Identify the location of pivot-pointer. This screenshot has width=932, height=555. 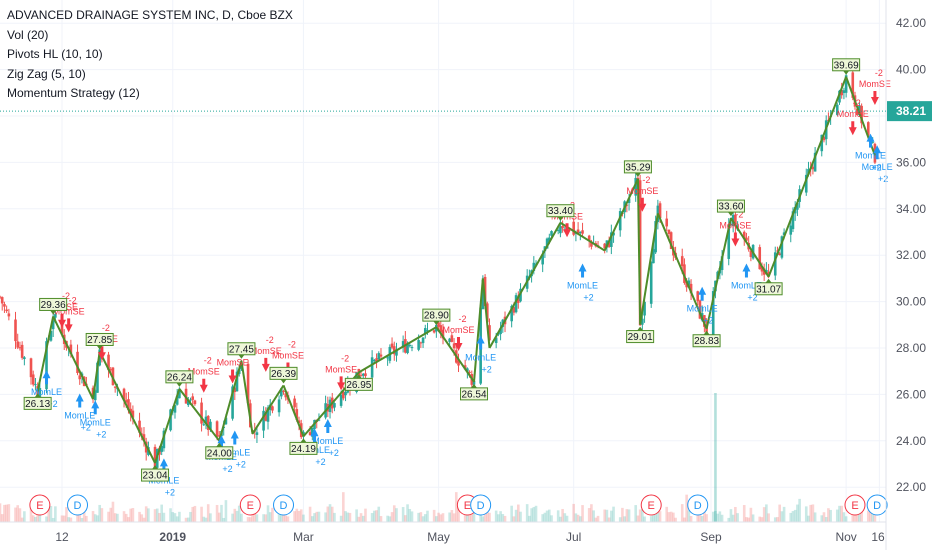
(53, 312).